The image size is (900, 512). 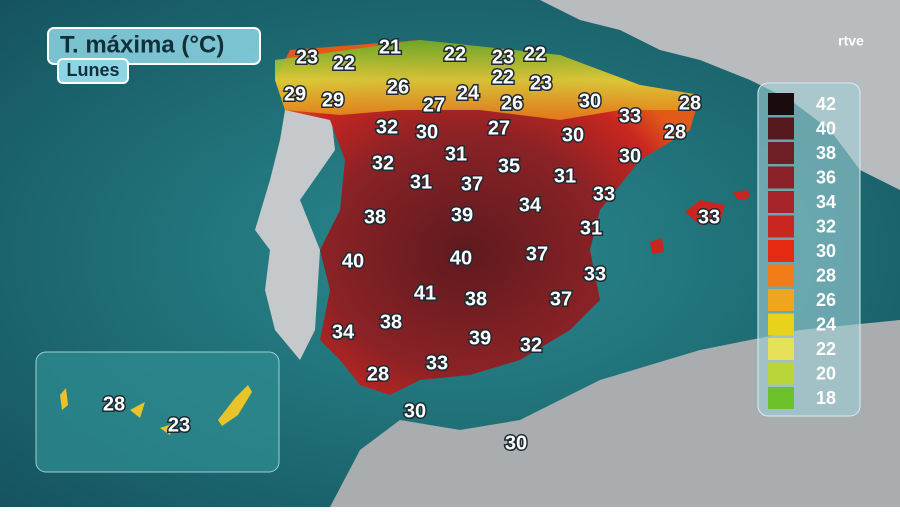 What do you see at coordinates (720, 95) in the screenshot?
I see `france` at bounding box center [720, 95].